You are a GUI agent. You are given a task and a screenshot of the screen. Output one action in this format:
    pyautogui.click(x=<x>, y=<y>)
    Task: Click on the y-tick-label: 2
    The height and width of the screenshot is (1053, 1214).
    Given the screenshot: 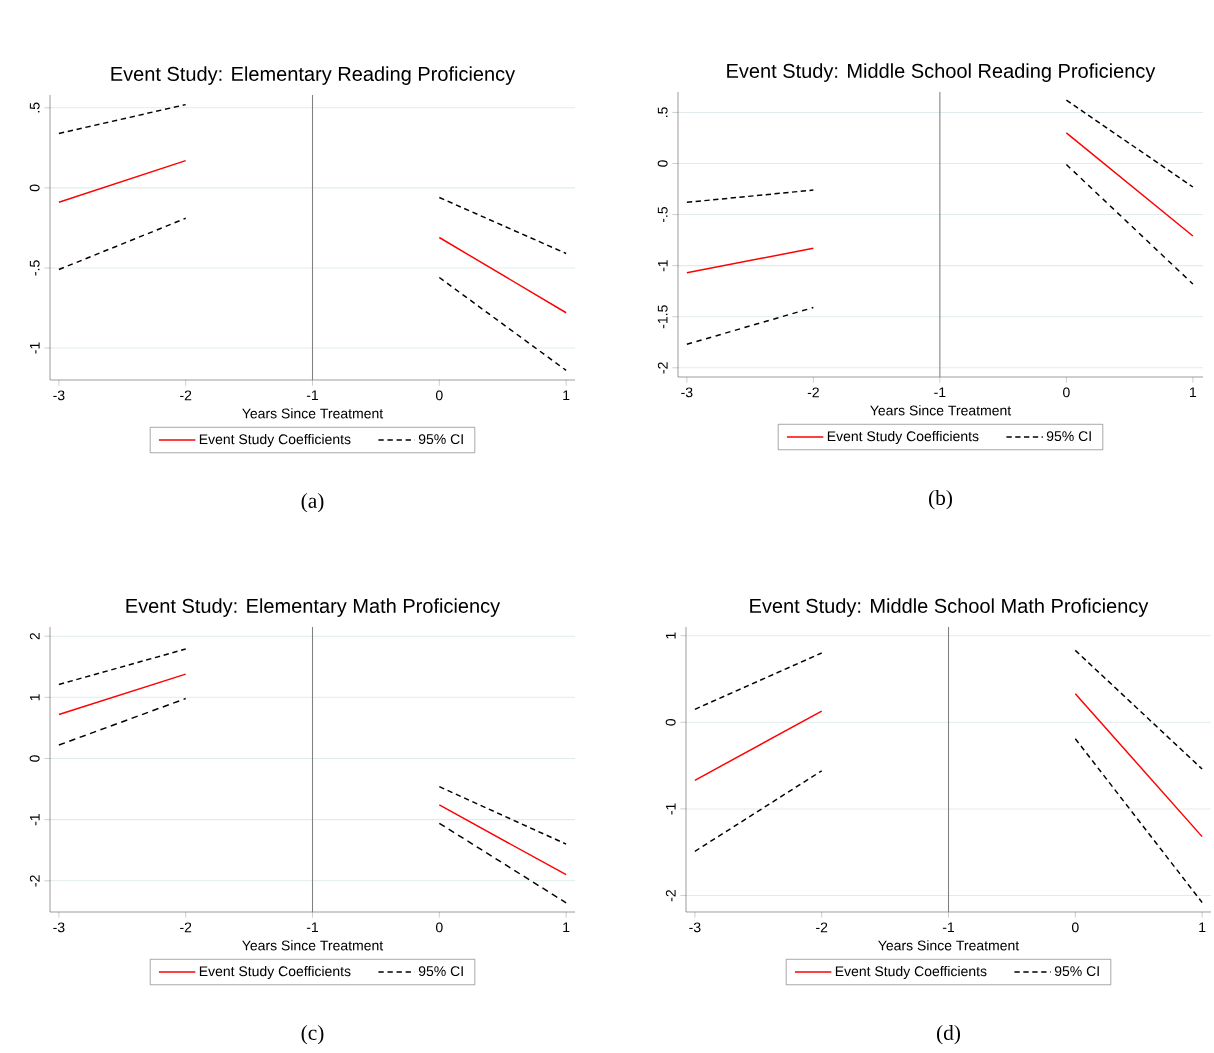 What is the action you would take?
    pyautogui.click(x=34, y=636)
    